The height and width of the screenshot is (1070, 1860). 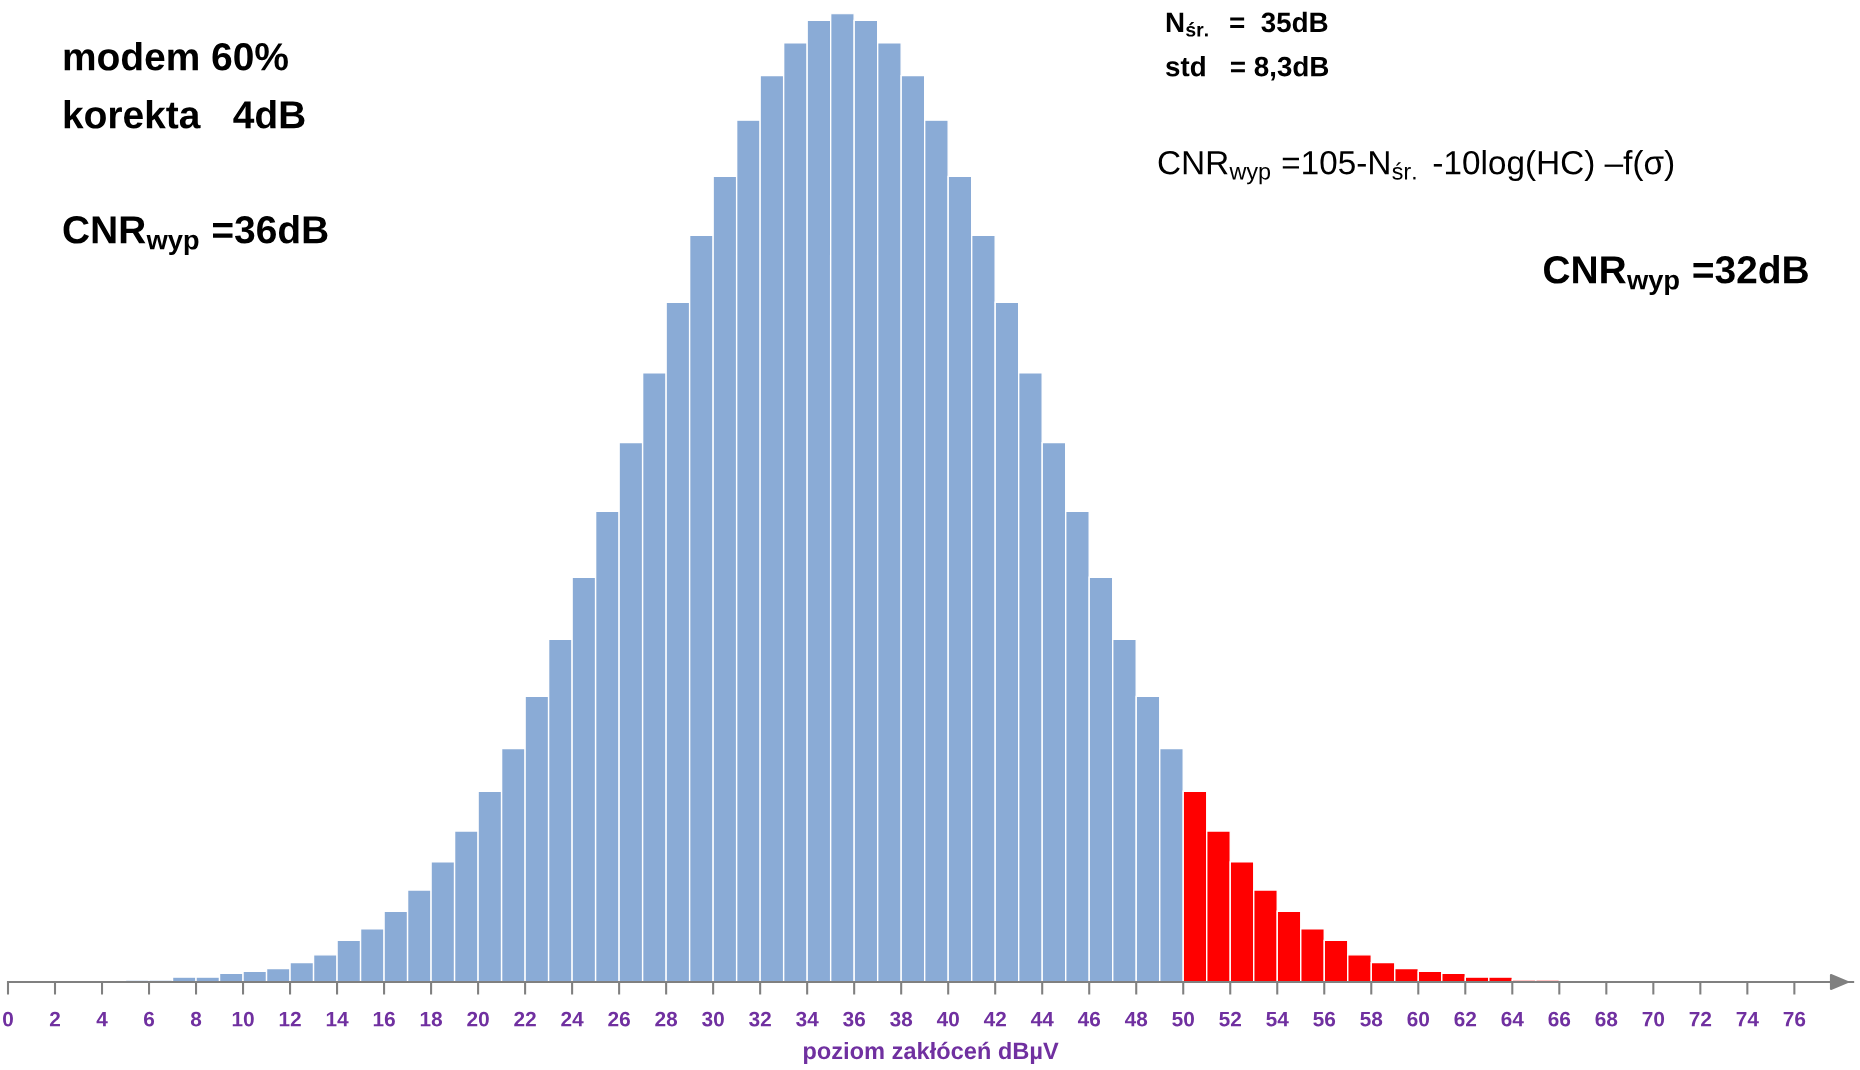 I want to click on x-tick-label: 72, so click(x=1700, y=1019).